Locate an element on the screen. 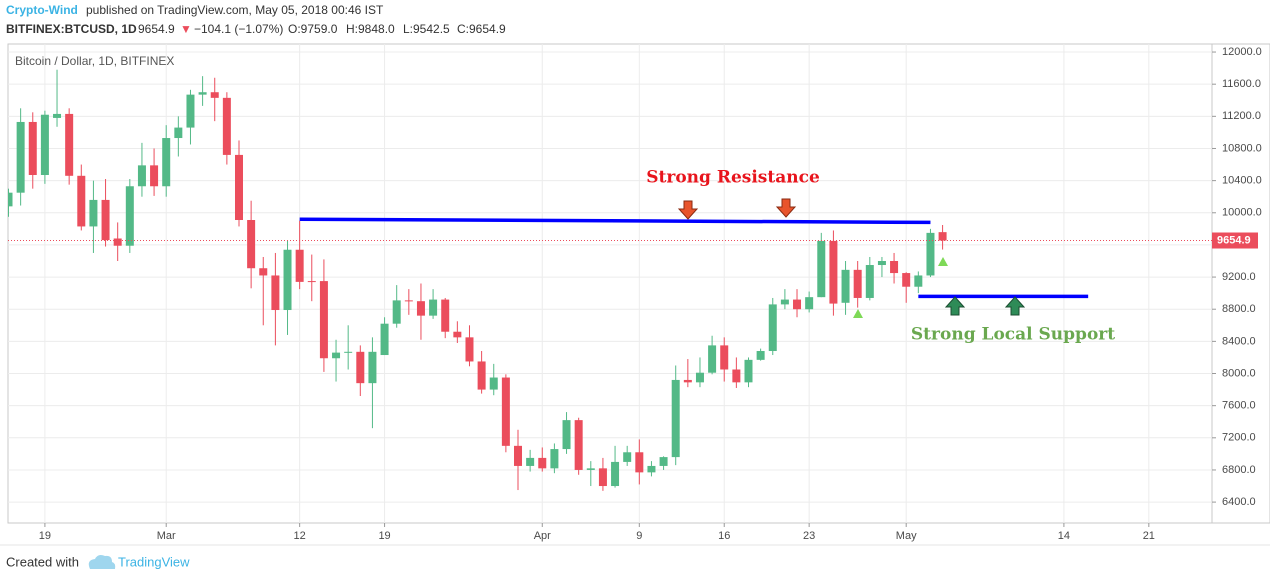 The width and height of the screenshot is (1270, 581). annotation: Strong Local Support is located at coordinates (1013, 335).